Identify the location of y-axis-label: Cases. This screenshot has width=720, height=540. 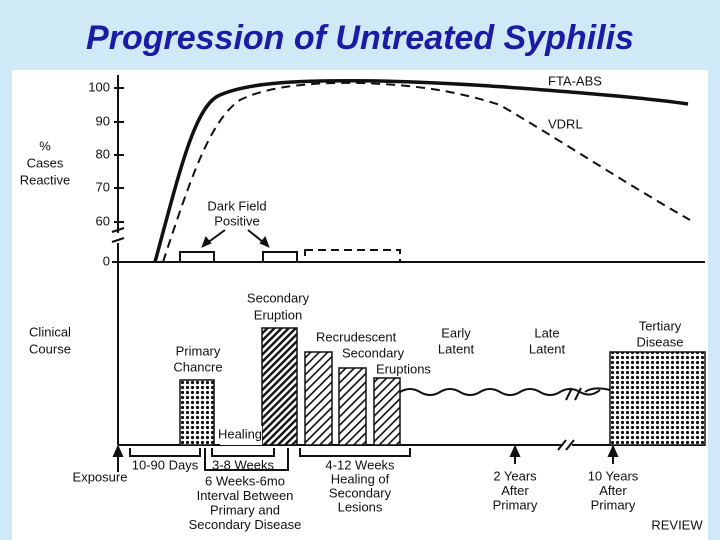
(45, 162).